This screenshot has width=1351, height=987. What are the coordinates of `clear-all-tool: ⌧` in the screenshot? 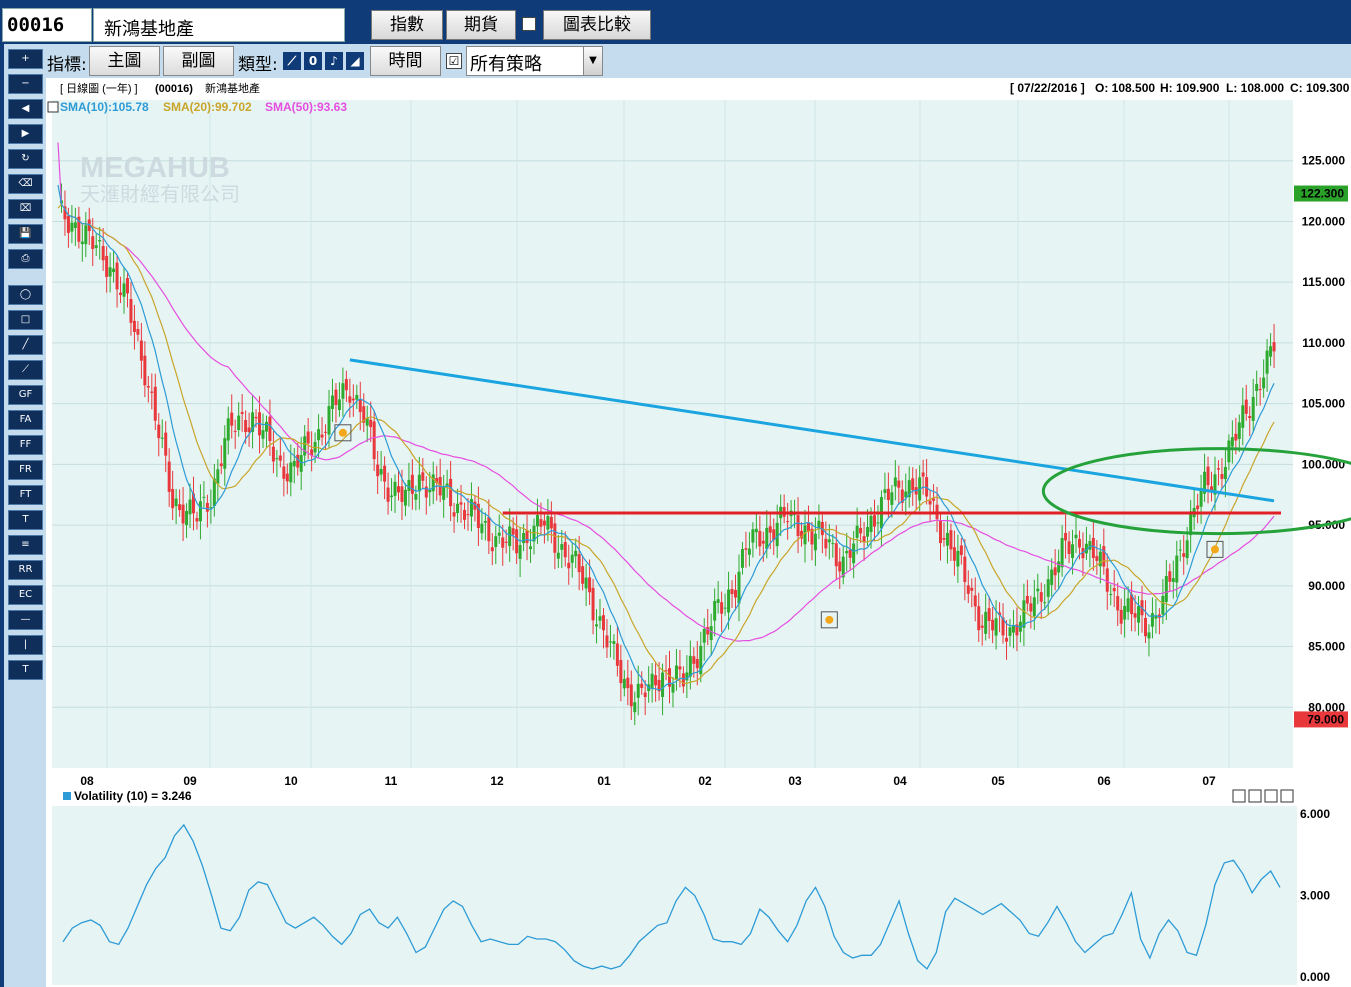 It's located at (25, 209).